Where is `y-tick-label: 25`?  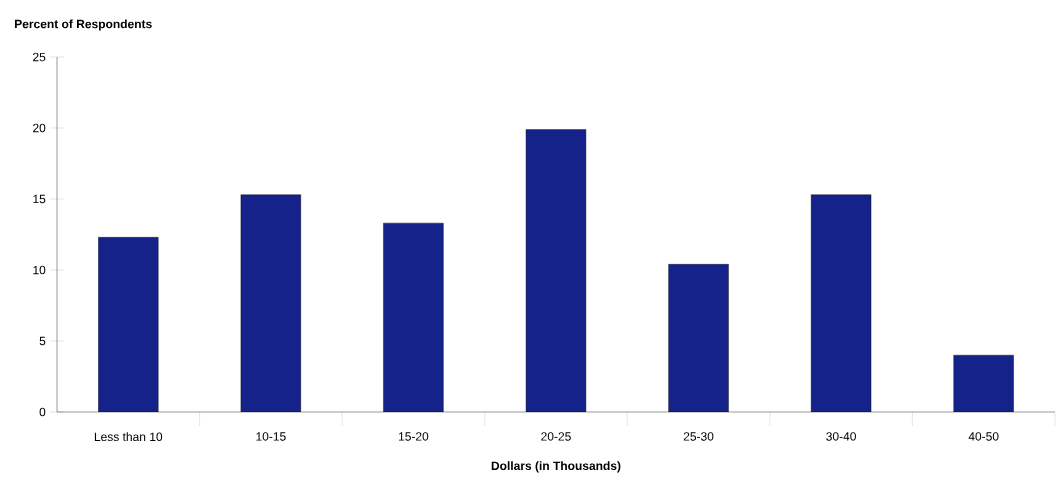 y-tick-label: 25 is located at coordinates (39, 57).